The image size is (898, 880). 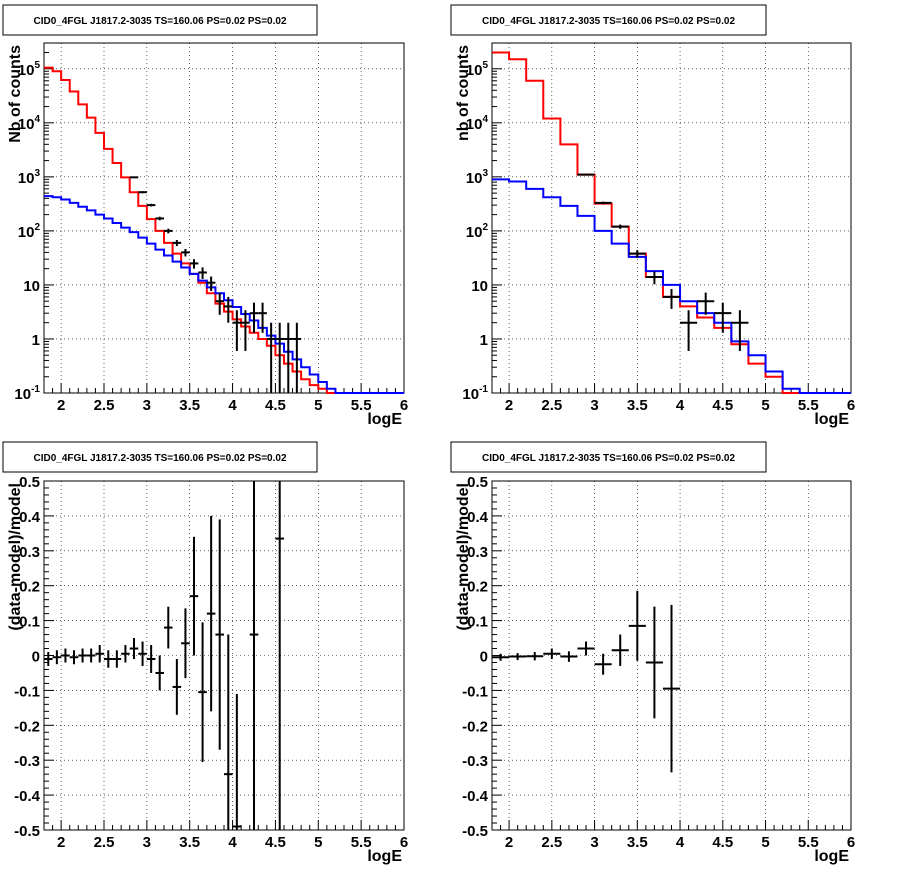 What do you see at coordinates (463, 93) in the screenshot?
I see `y-axis-label: nb of counts` at bounding box center [463, 93].